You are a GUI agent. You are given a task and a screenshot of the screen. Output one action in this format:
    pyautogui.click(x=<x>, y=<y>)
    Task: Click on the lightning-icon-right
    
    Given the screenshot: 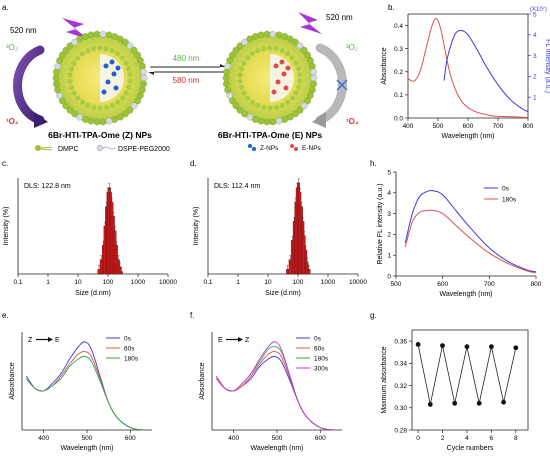 What is the action you would take?
    pyautogui.click(x=310, y=23)
    